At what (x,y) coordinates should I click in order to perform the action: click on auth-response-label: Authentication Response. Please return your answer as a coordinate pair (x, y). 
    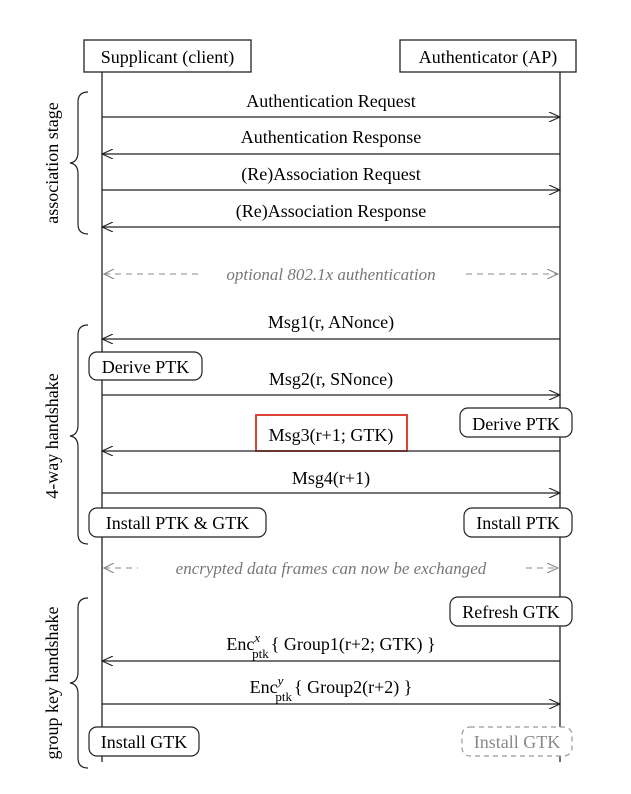
    Looking at the image, I should click on (331, 137).